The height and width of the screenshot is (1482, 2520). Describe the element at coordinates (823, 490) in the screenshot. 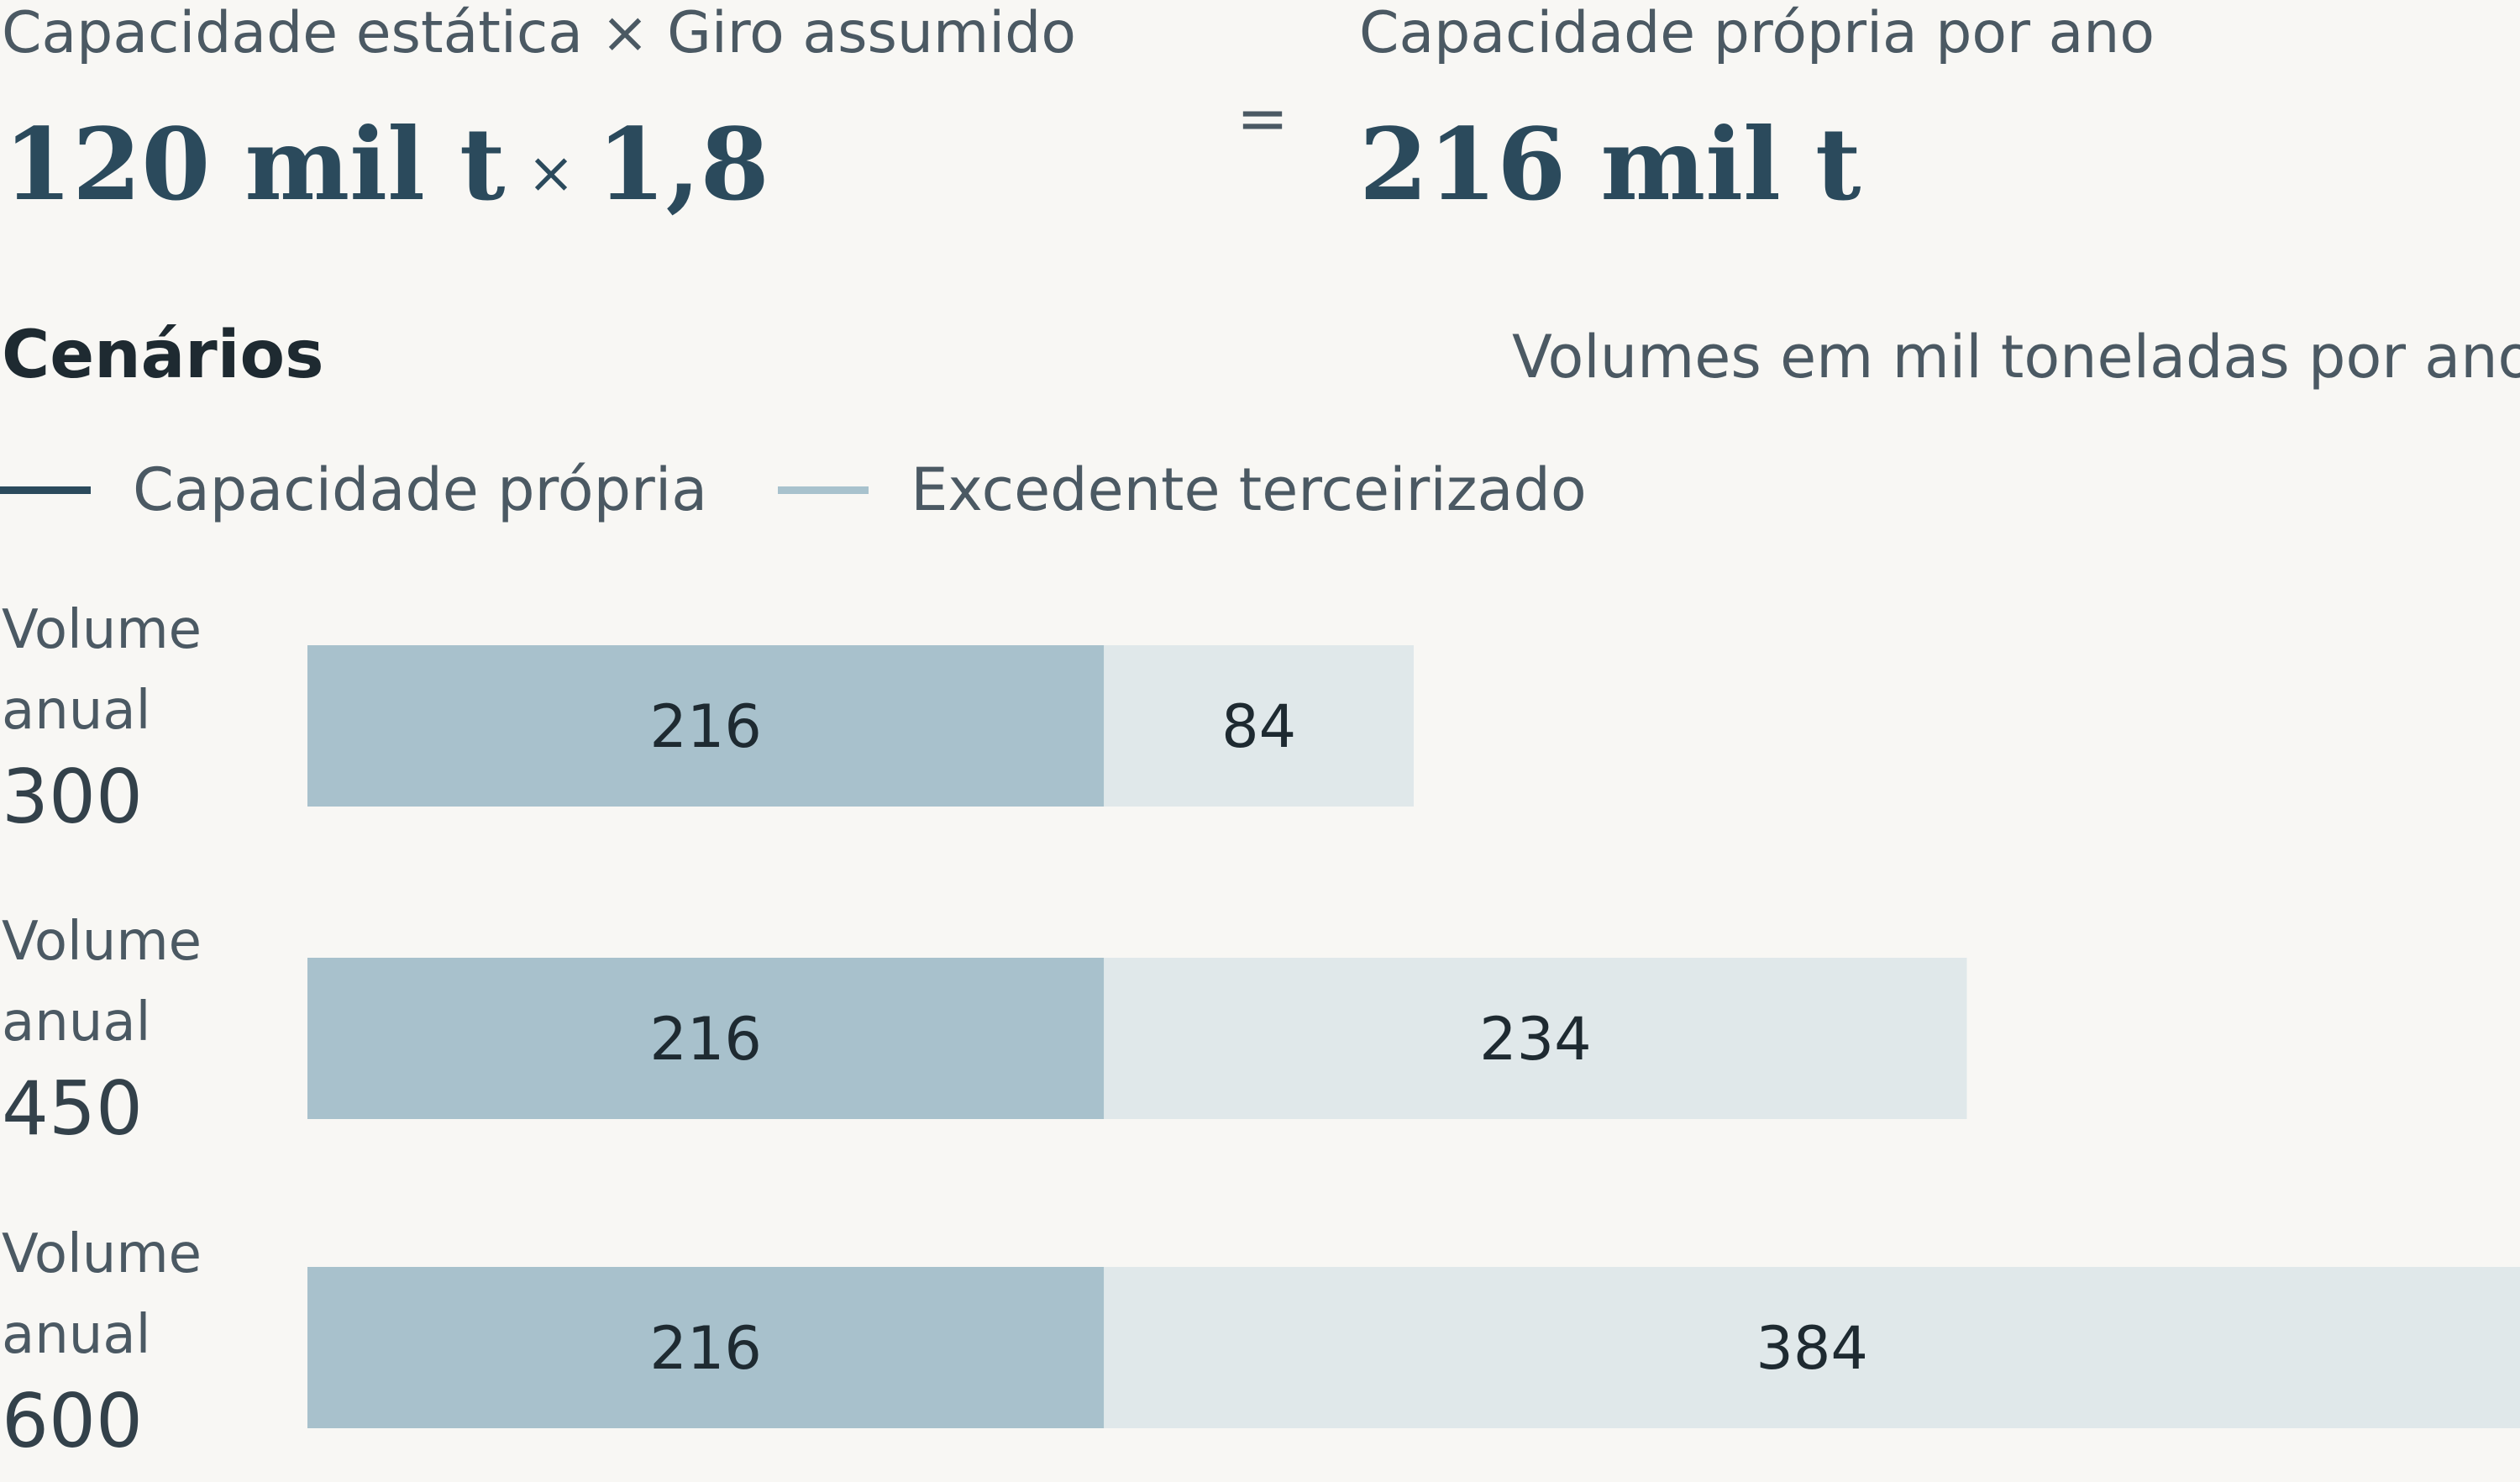

I see `legend-swatch-outsourced` at that location.